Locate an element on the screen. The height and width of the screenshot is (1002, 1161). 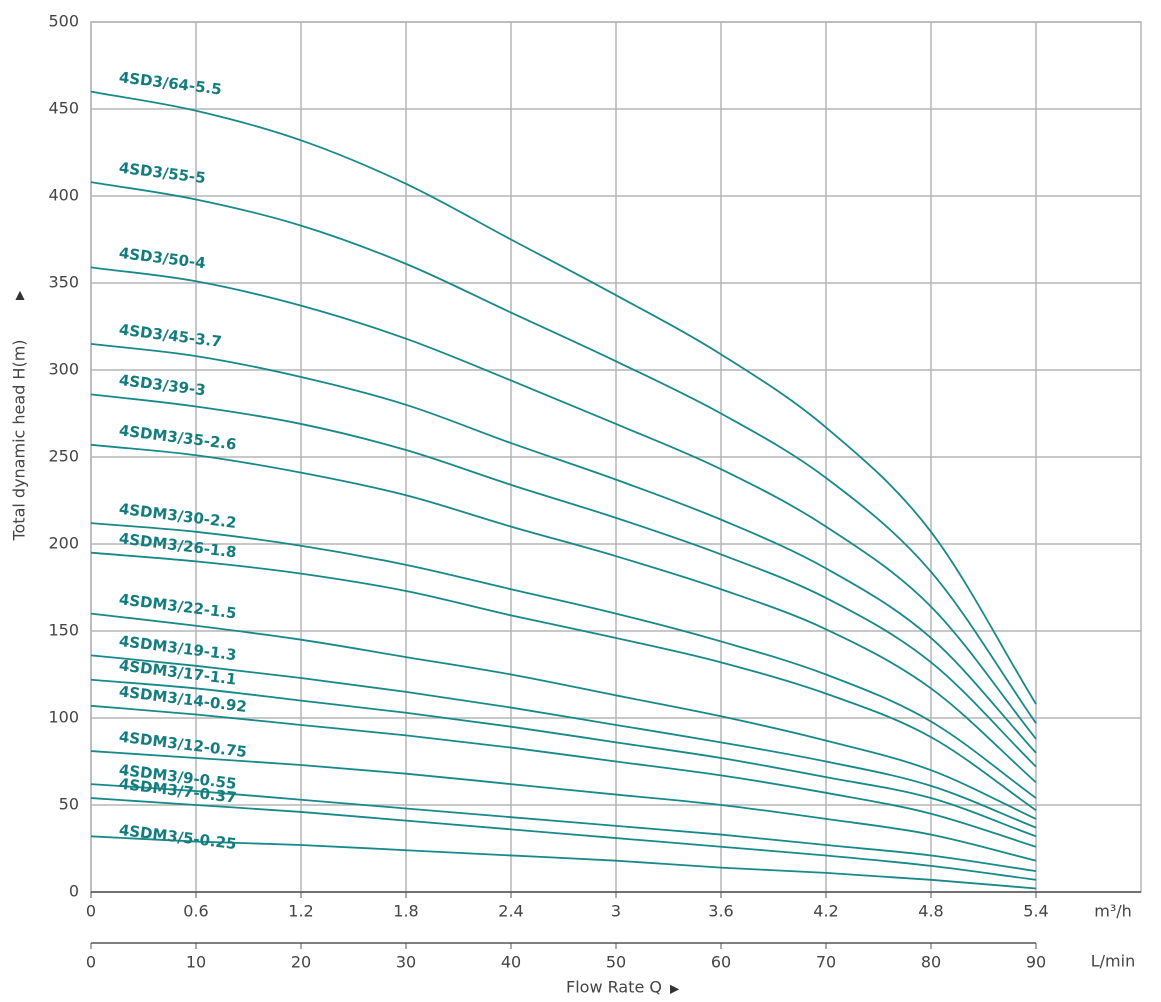
y-tick-label: 0 is located at coordinates (74, 891).